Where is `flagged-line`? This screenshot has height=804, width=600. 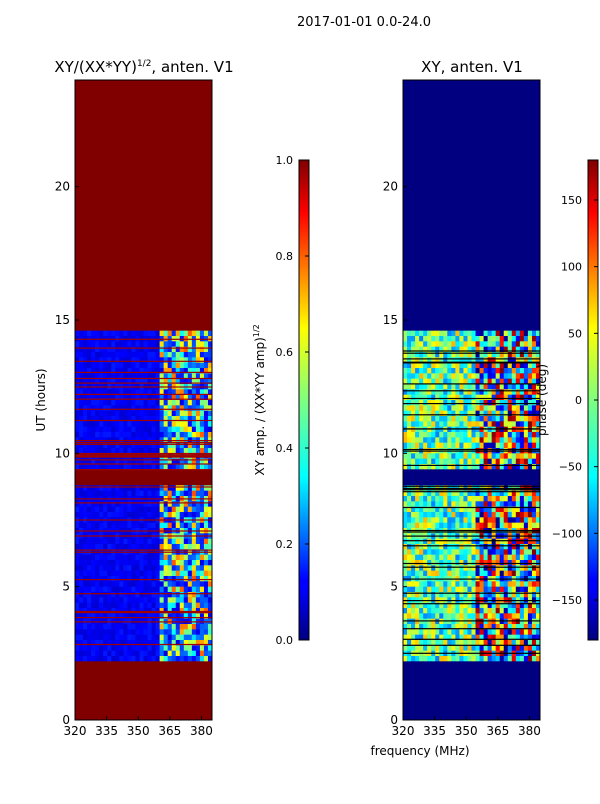 flagged-line is located at coordinates (143, 440).